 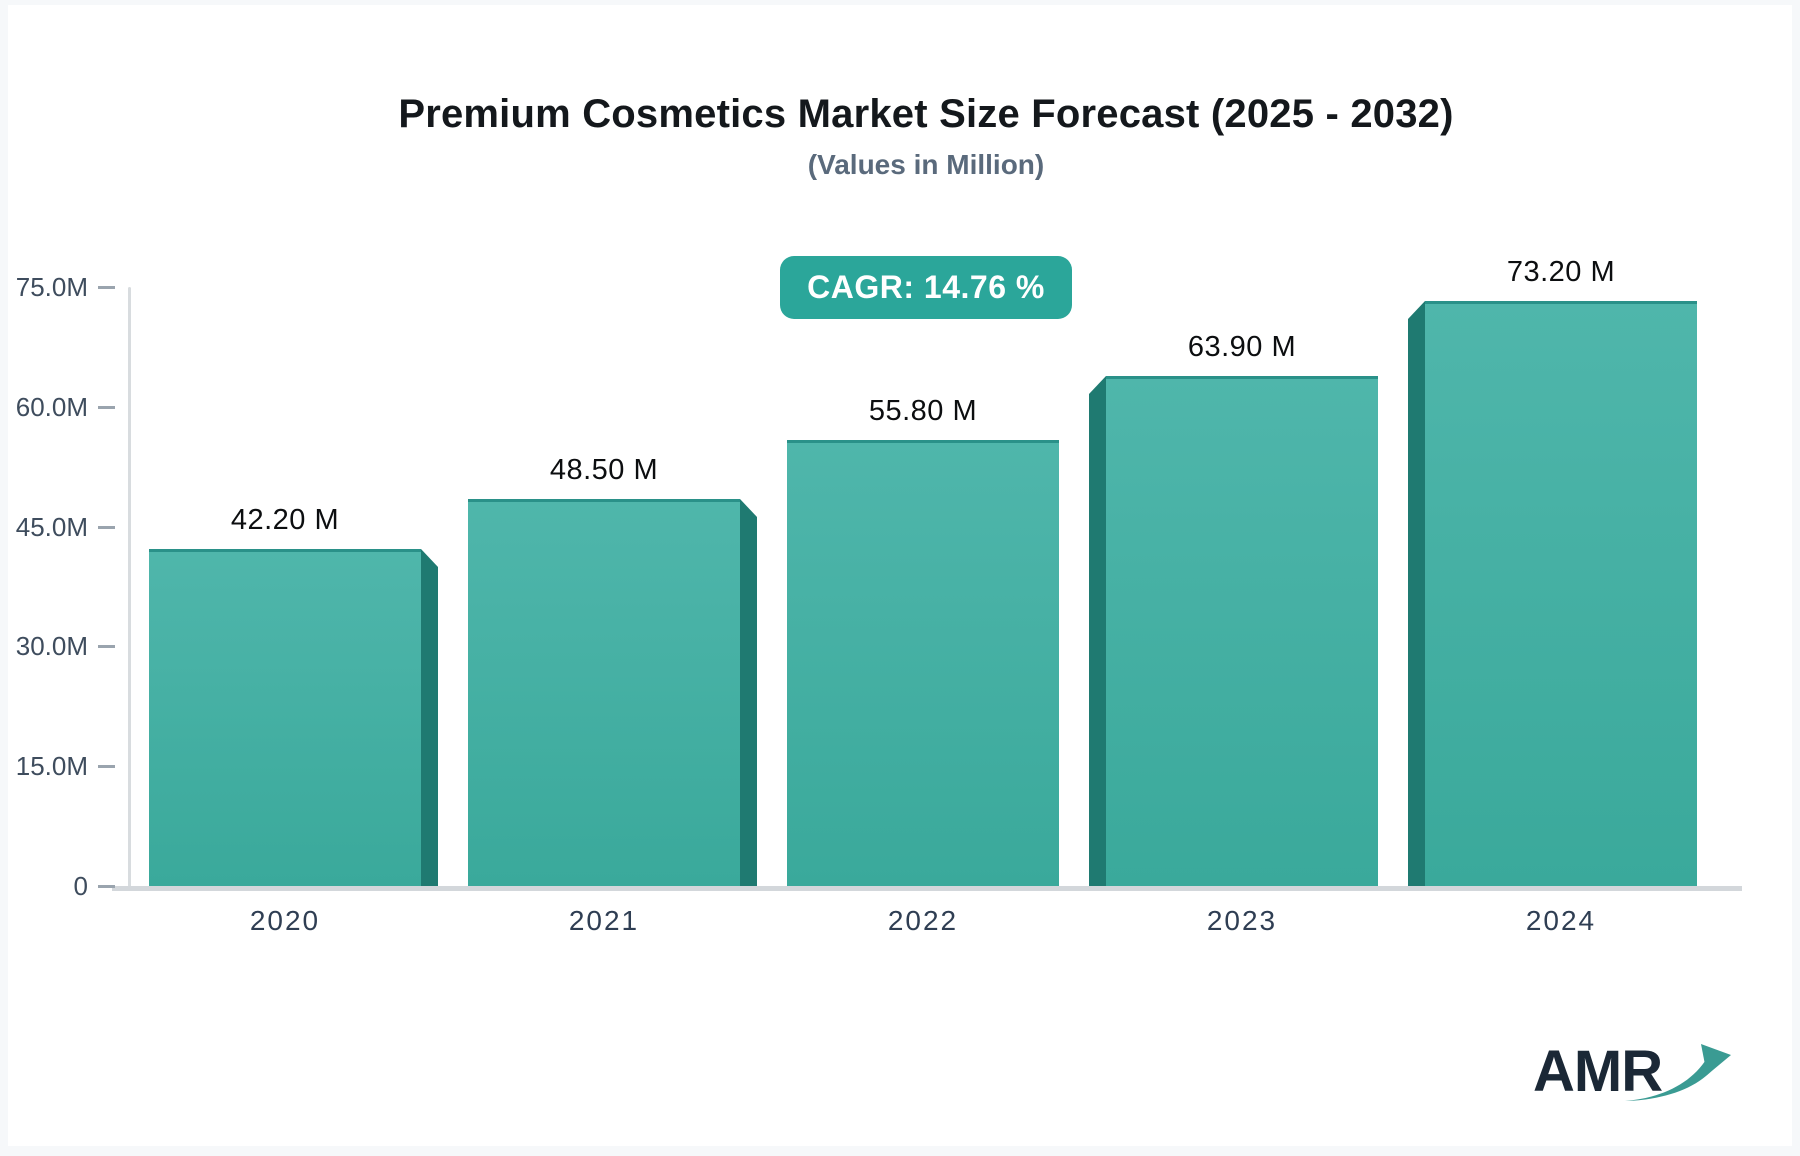 I want to click on x-tick-label: 2024, so click(x=1561, y=920).